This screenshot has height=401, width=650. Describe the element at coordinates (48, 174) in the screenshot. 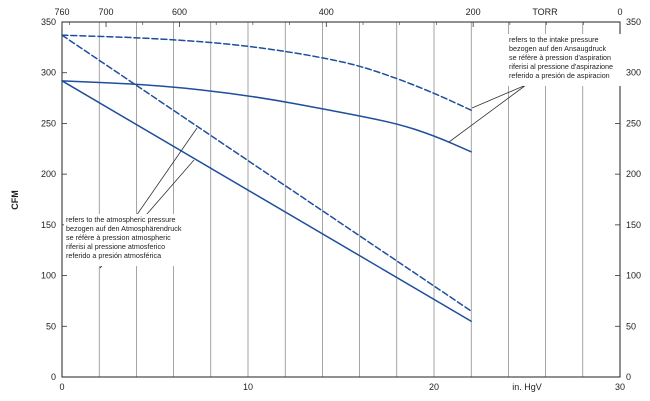

I see `y-tick-label-left: 200` at that location.